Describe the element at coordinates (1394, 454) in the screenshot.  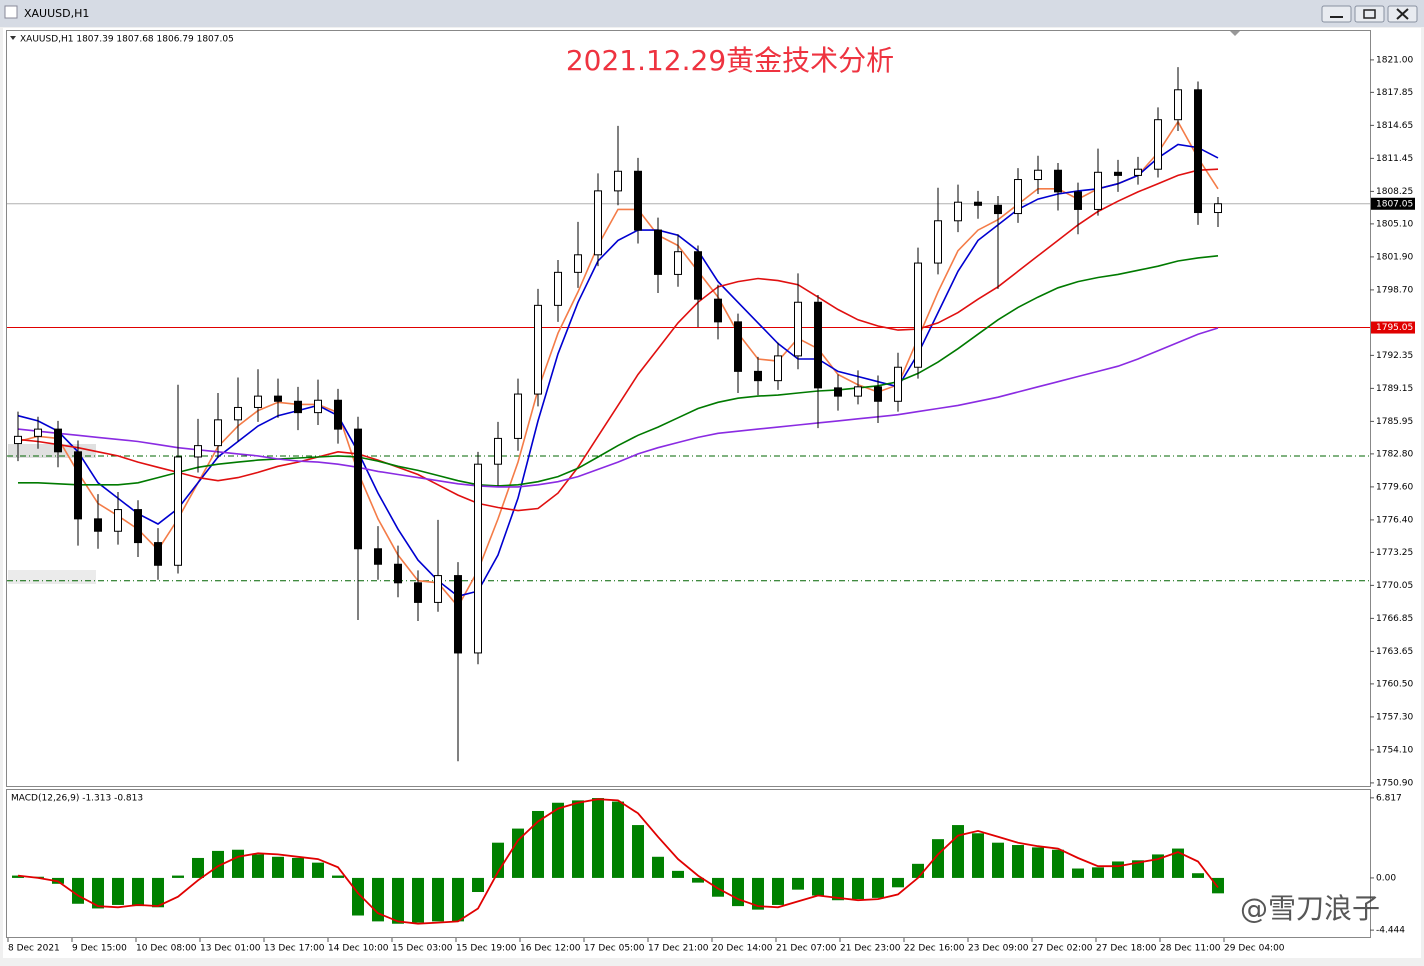
I see `y-tick-label: 1782.80` at that location.